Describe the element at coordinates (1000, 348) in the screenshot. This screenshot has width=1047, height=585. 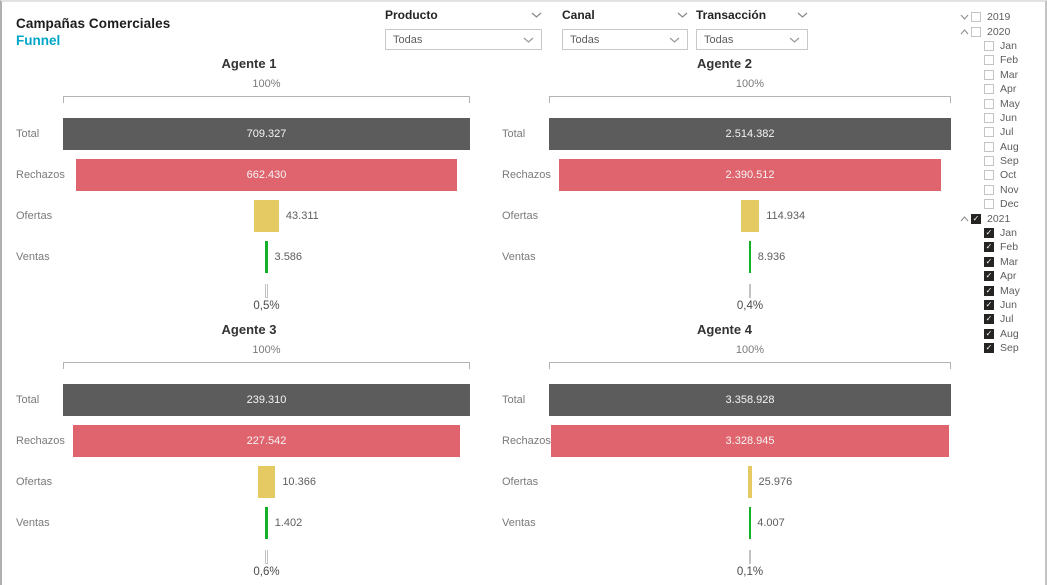
I see `slicer-month-row-2021-Sep: ✓ Sep` at that location.